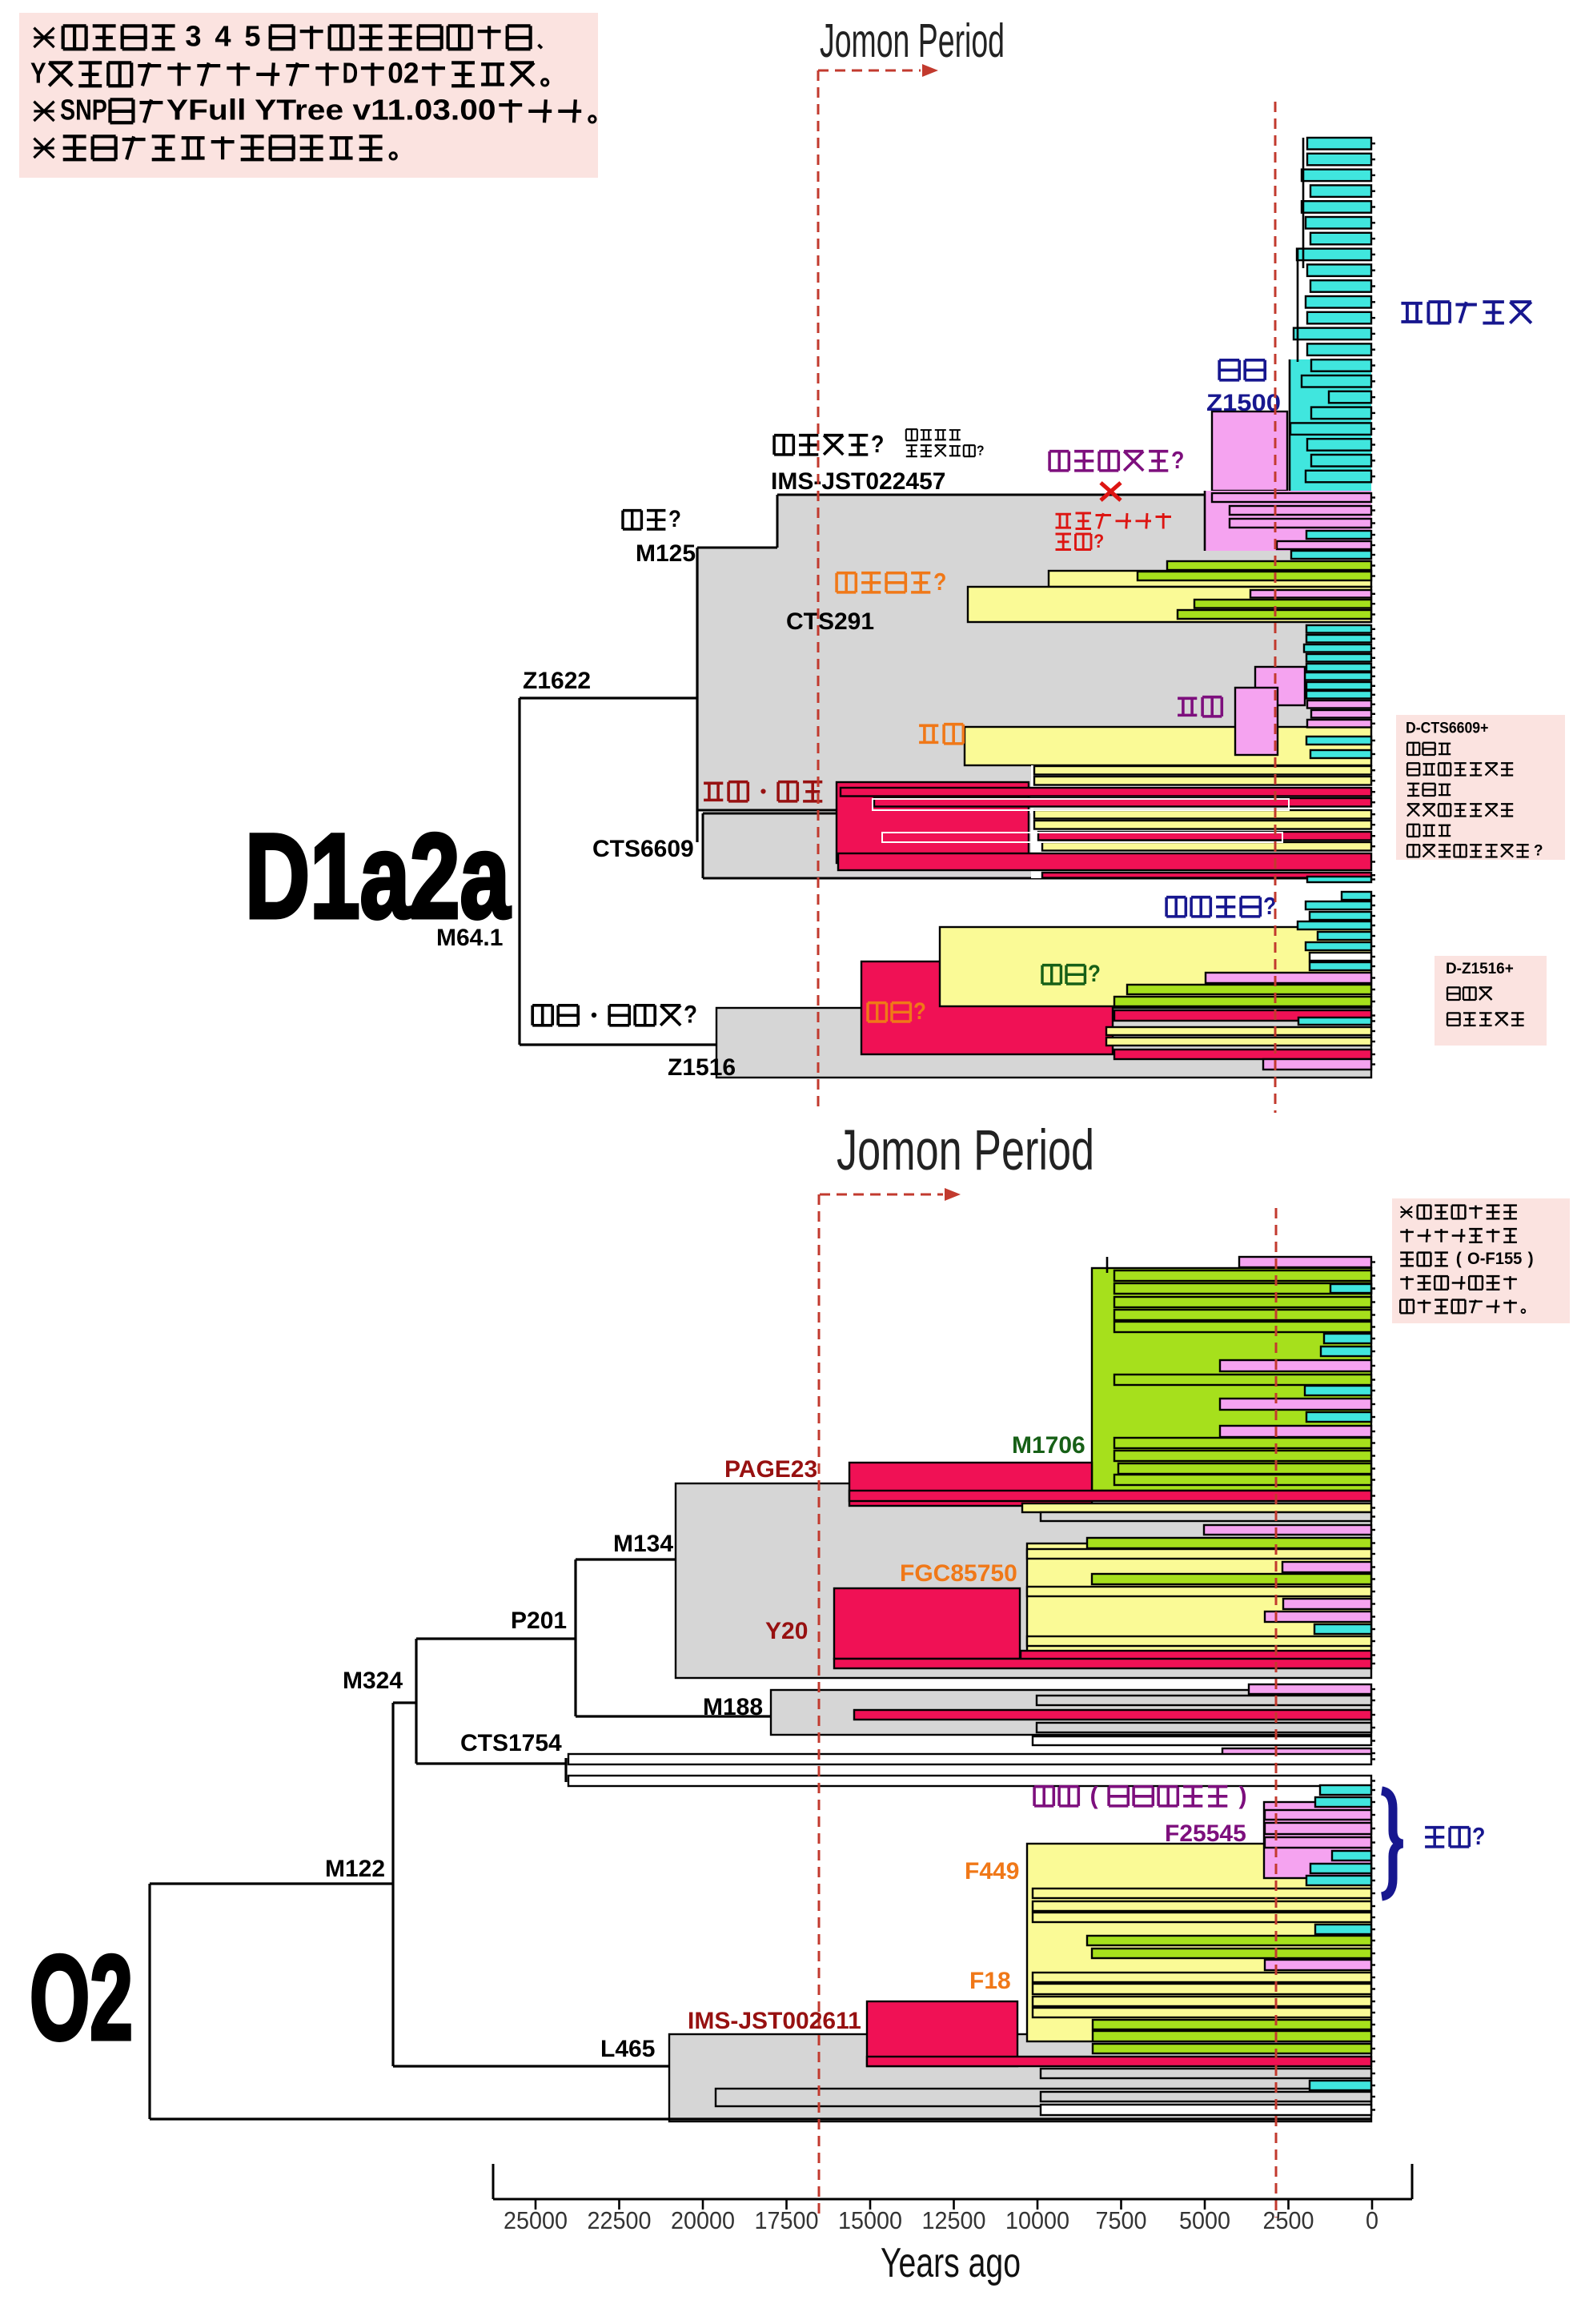 Image resolution: width=1573 pixels, height=2324 pixels. Describe the element at coordinates (1121, 2220) in the screenshot. I see `svg-text: 7500` at that location.